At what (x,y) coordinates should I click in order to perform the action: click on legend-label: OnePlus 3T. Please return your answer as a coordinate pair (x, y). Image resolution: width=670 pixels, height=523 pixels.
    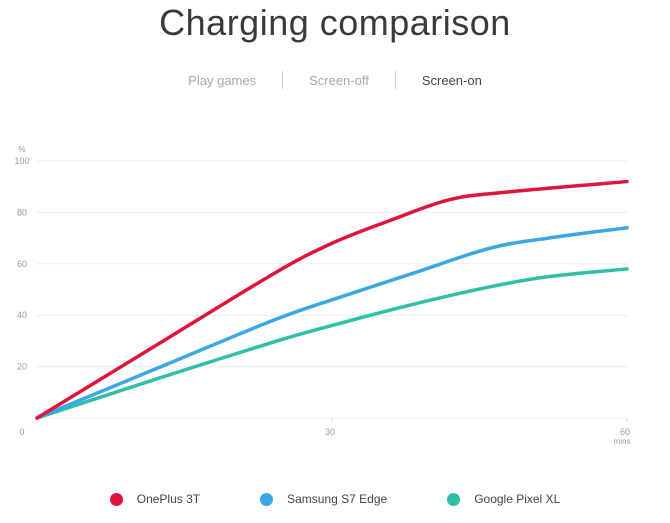
    Looking at the image, I should click on (168, 499).